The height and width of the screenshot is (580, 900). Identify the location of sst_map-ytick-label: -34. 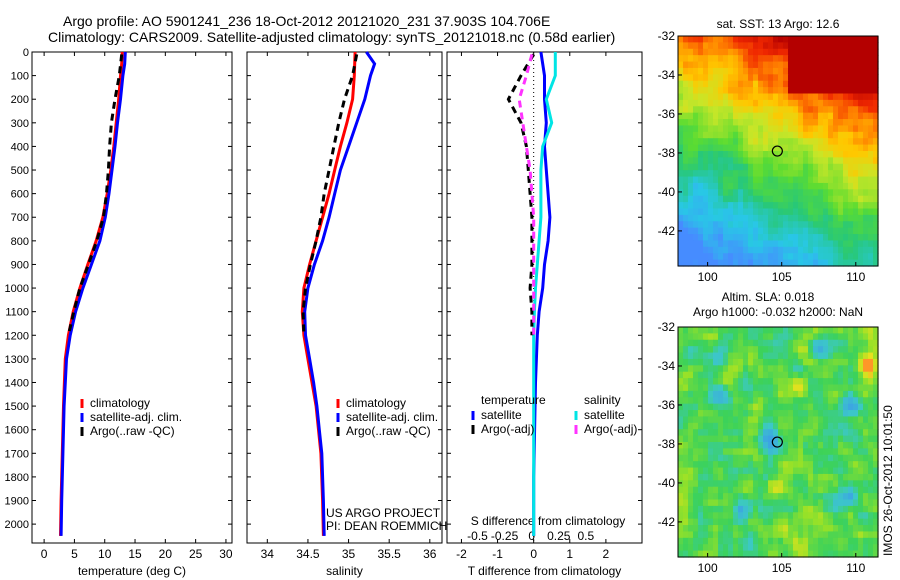
(667, 75).